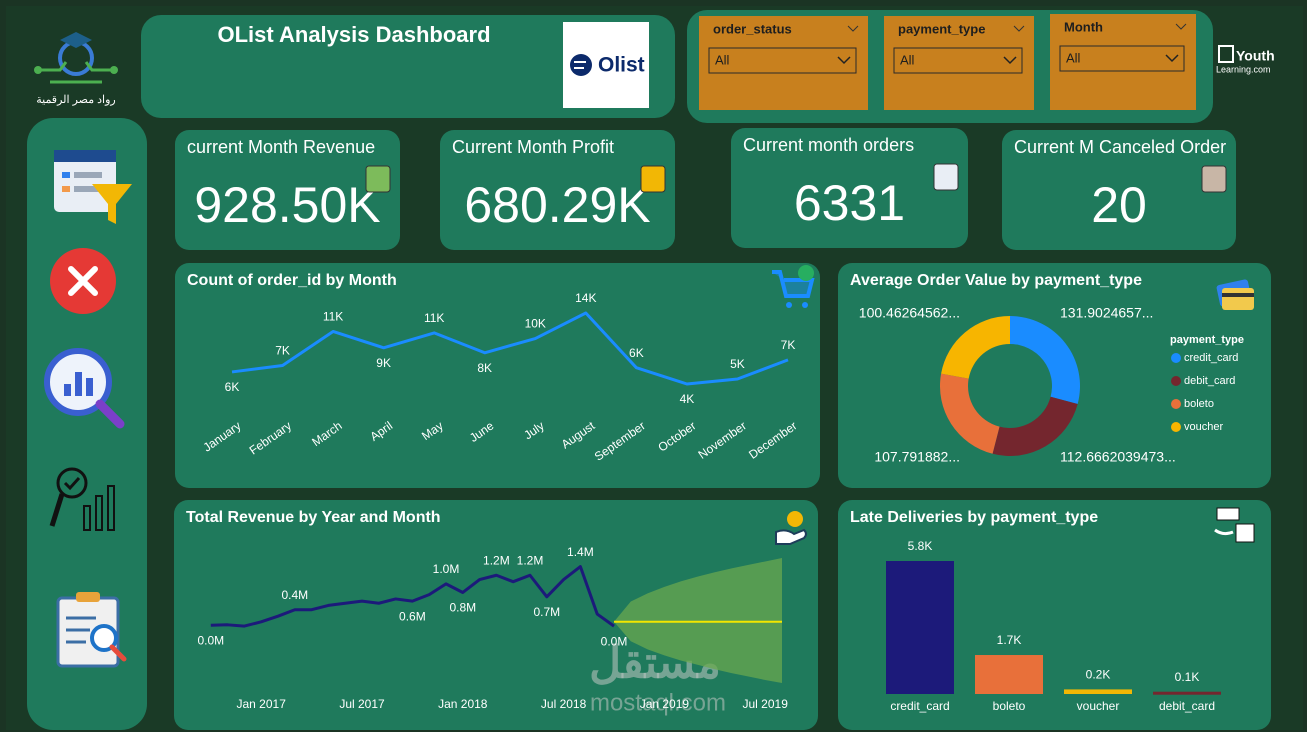  Describe the element at coordinates (1187, 706) in the screenshot. I see `x-tick-label: debit_card` at that location.